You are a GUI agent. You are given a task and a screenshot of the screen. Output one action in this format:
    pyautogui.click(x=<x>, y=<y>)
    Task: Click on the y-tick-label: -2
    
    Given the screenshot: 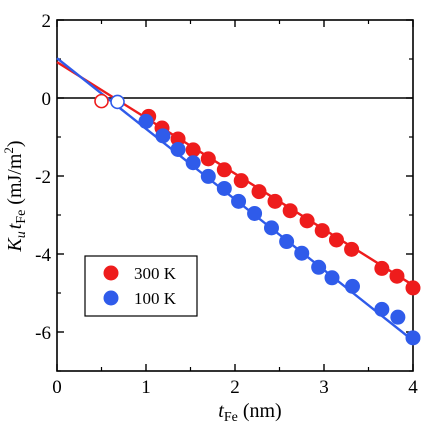 What is the action you would take?
    pyautogui.click(x=43, y=177)
    